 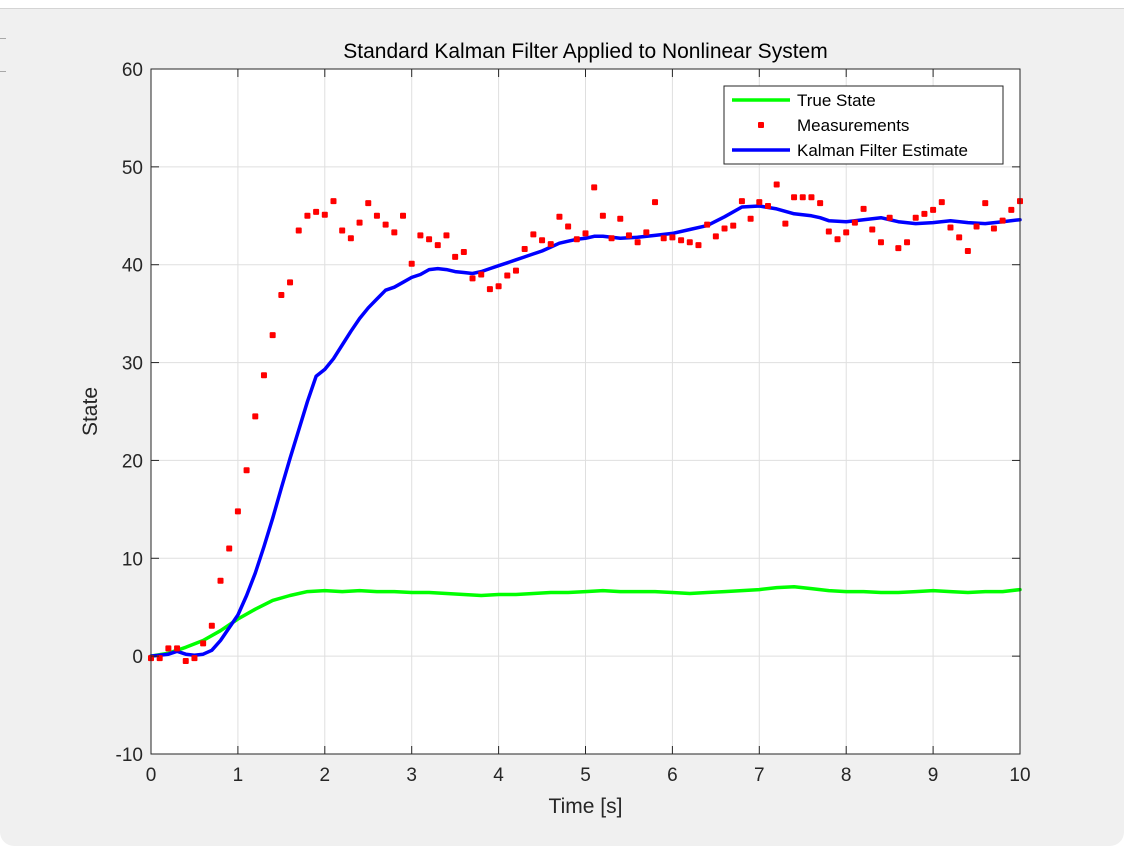 What do you see at coordinates (132, 461) in the screenshot?
I see `y-tick-label: 20` at bounding box center [132, 461].